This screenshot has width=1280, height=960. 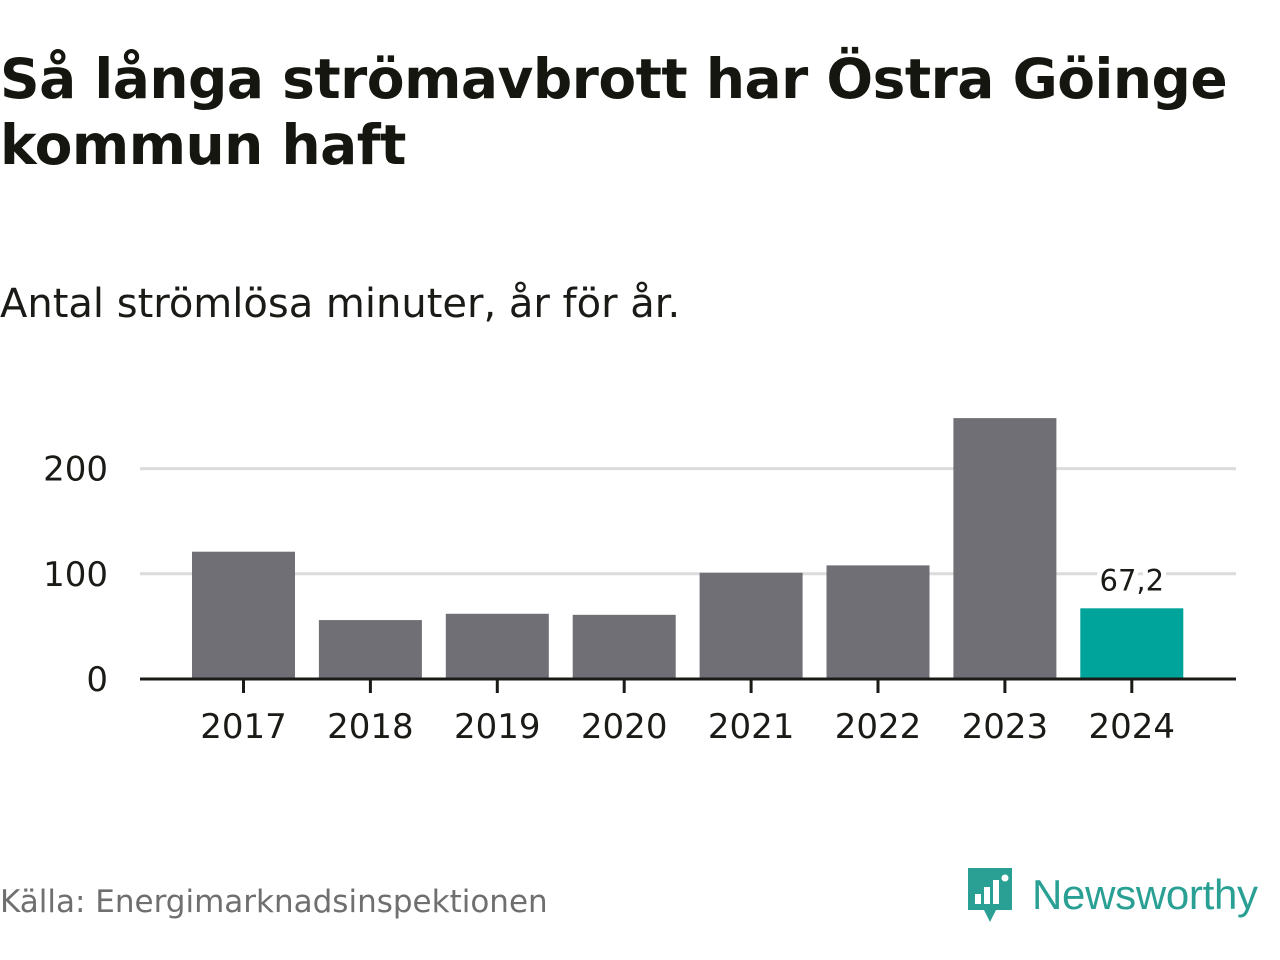 What do you see at coordinates (1005, 548) in the screenshot?
I see `bar-2023` at bounding box center [1005, 548].